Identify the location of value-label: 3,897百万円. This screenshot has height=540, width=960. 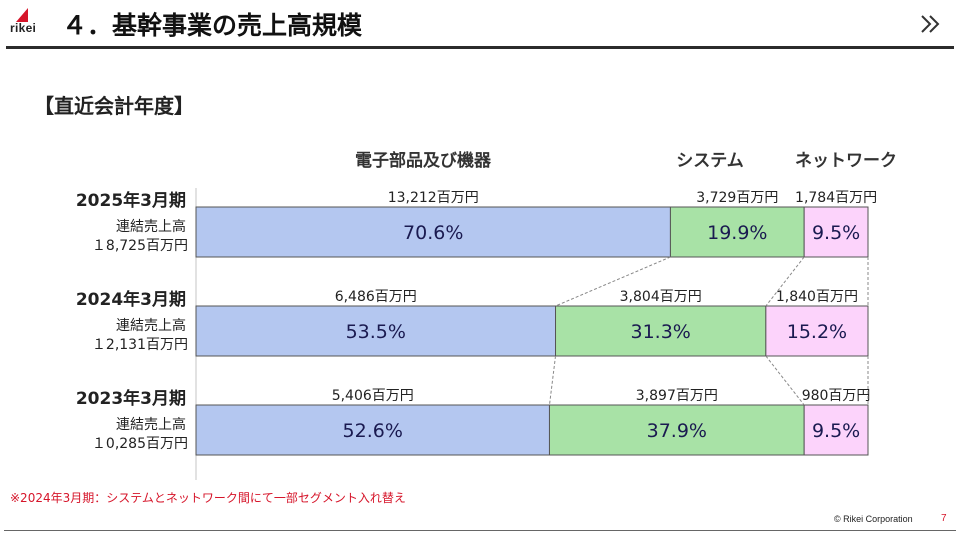
(677, 396).